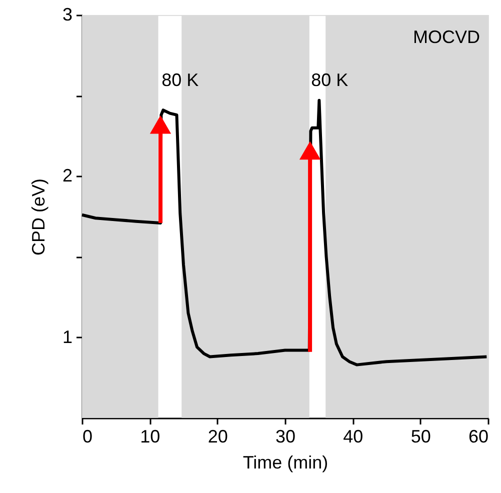  What do you see at coordinates (285, 462) in the screenshot?
I see `x-axis-title: Time (min)` at bounding box center [285, 462].